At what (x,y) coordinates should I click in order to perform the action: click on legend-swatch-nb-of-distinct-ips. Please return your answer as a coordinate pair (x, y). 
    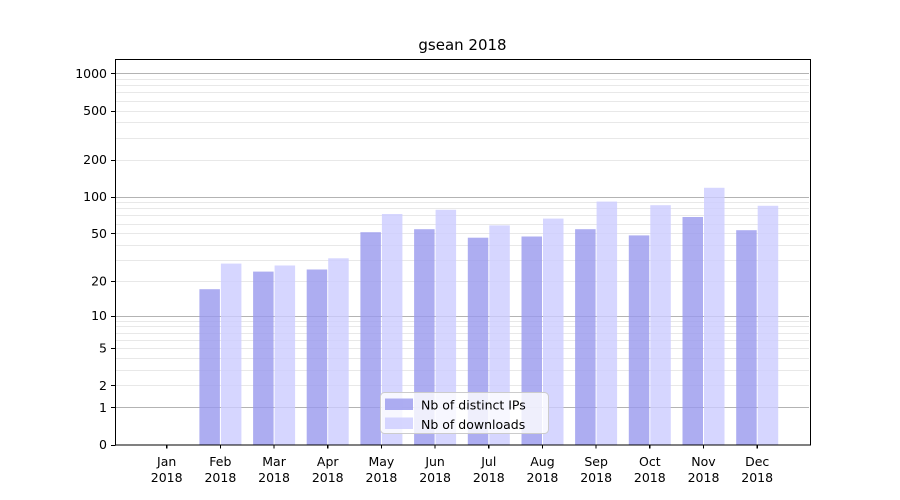
    Looking at the image, I should click on (399, 404).